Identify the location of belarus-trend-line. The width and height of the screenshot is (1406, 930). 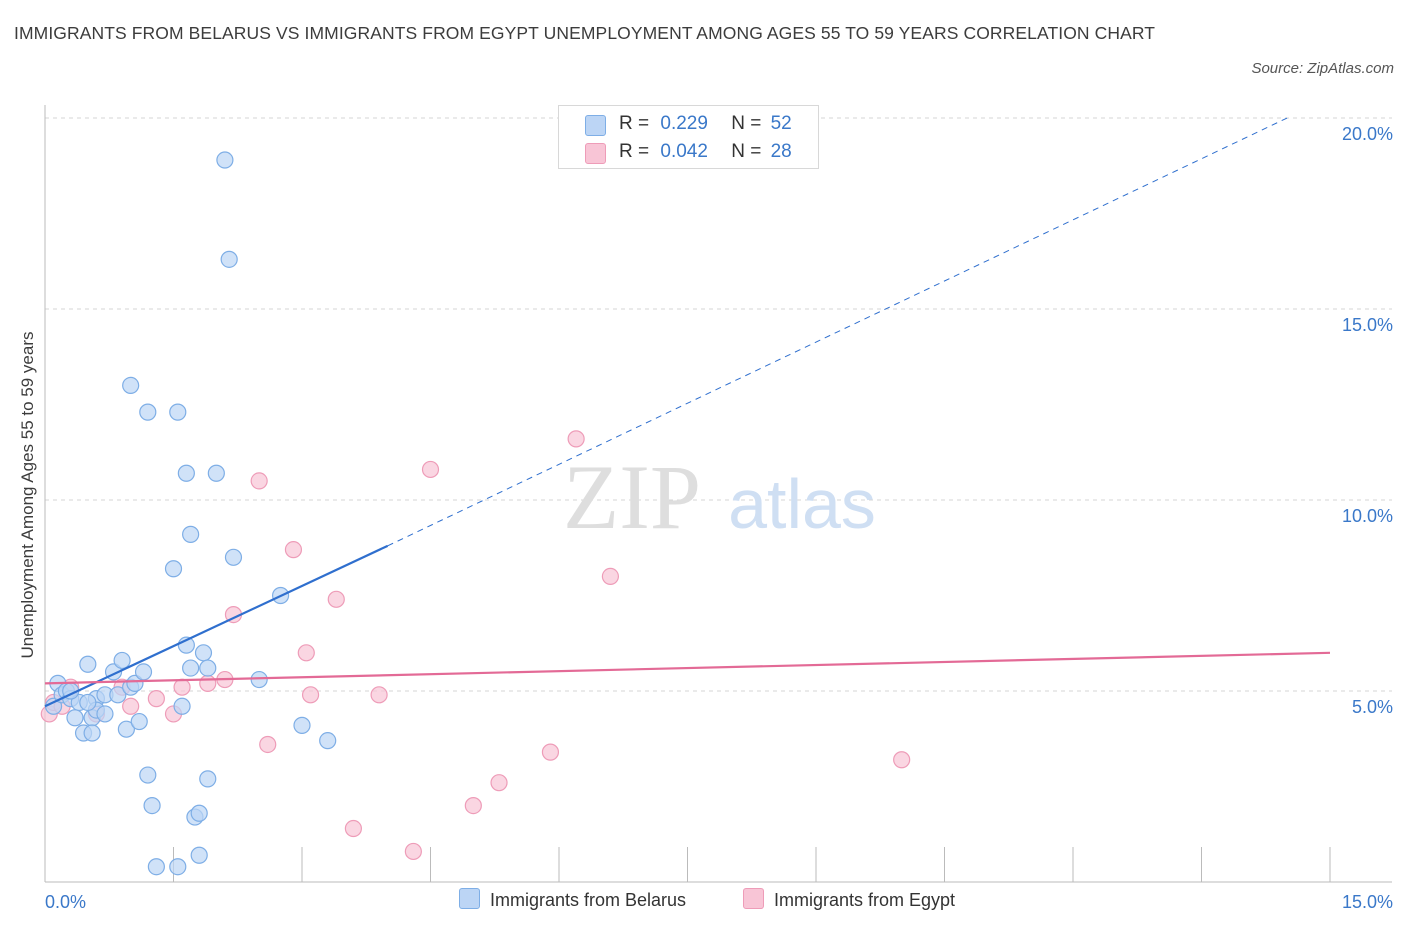
(216, 626).